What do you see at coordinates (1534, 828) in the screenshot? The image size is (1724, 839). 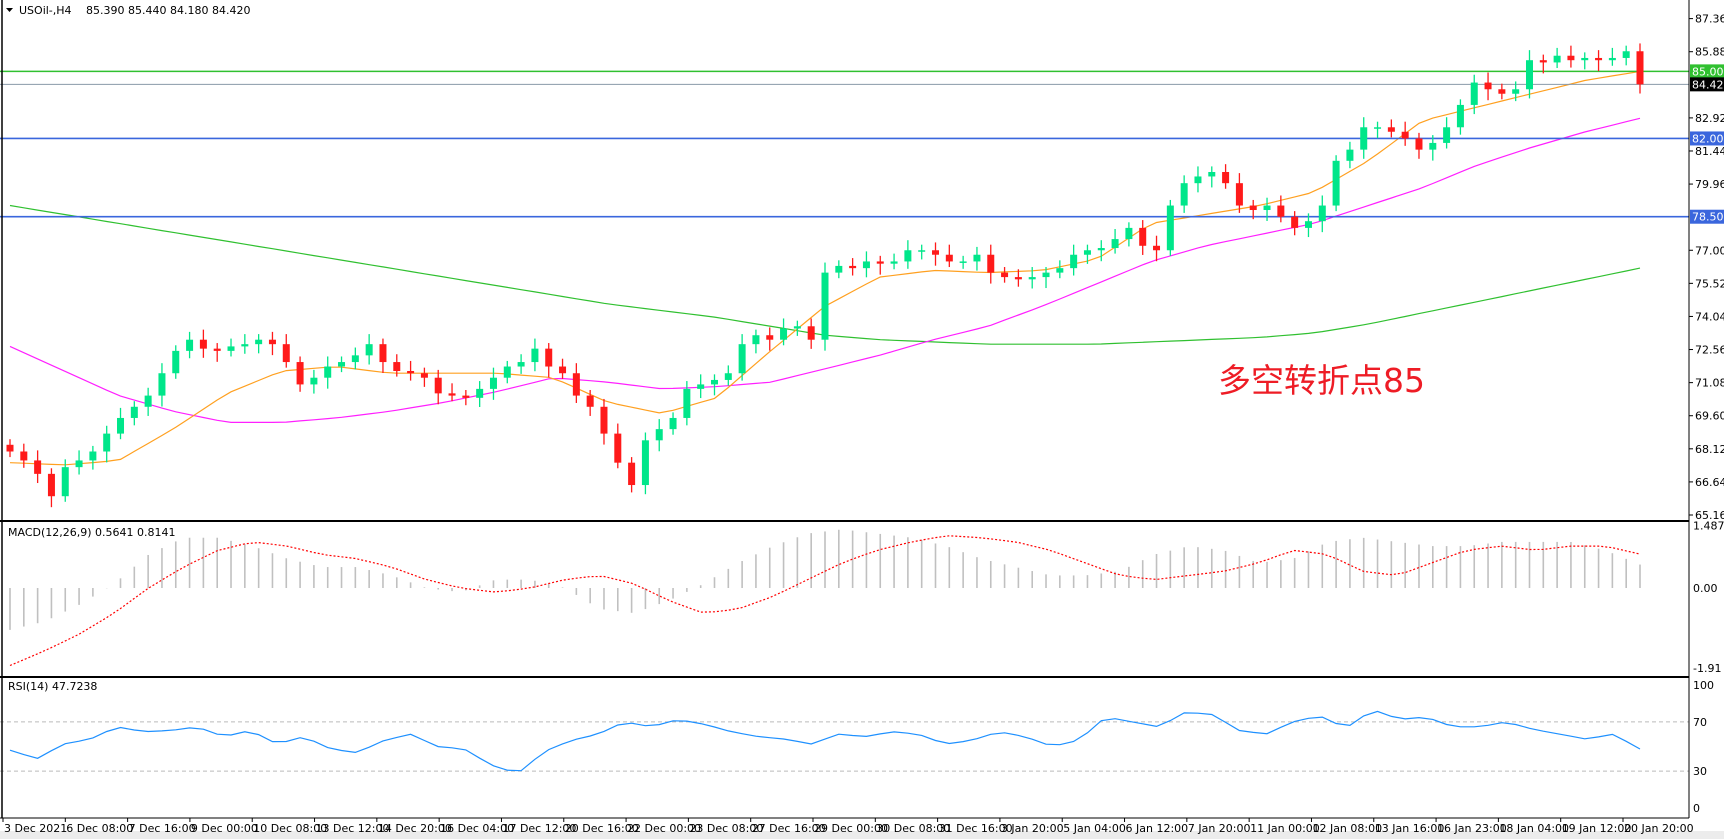 I see `time-tick-label: 18 Jan 04:00` at bounding box center [1534, 828].